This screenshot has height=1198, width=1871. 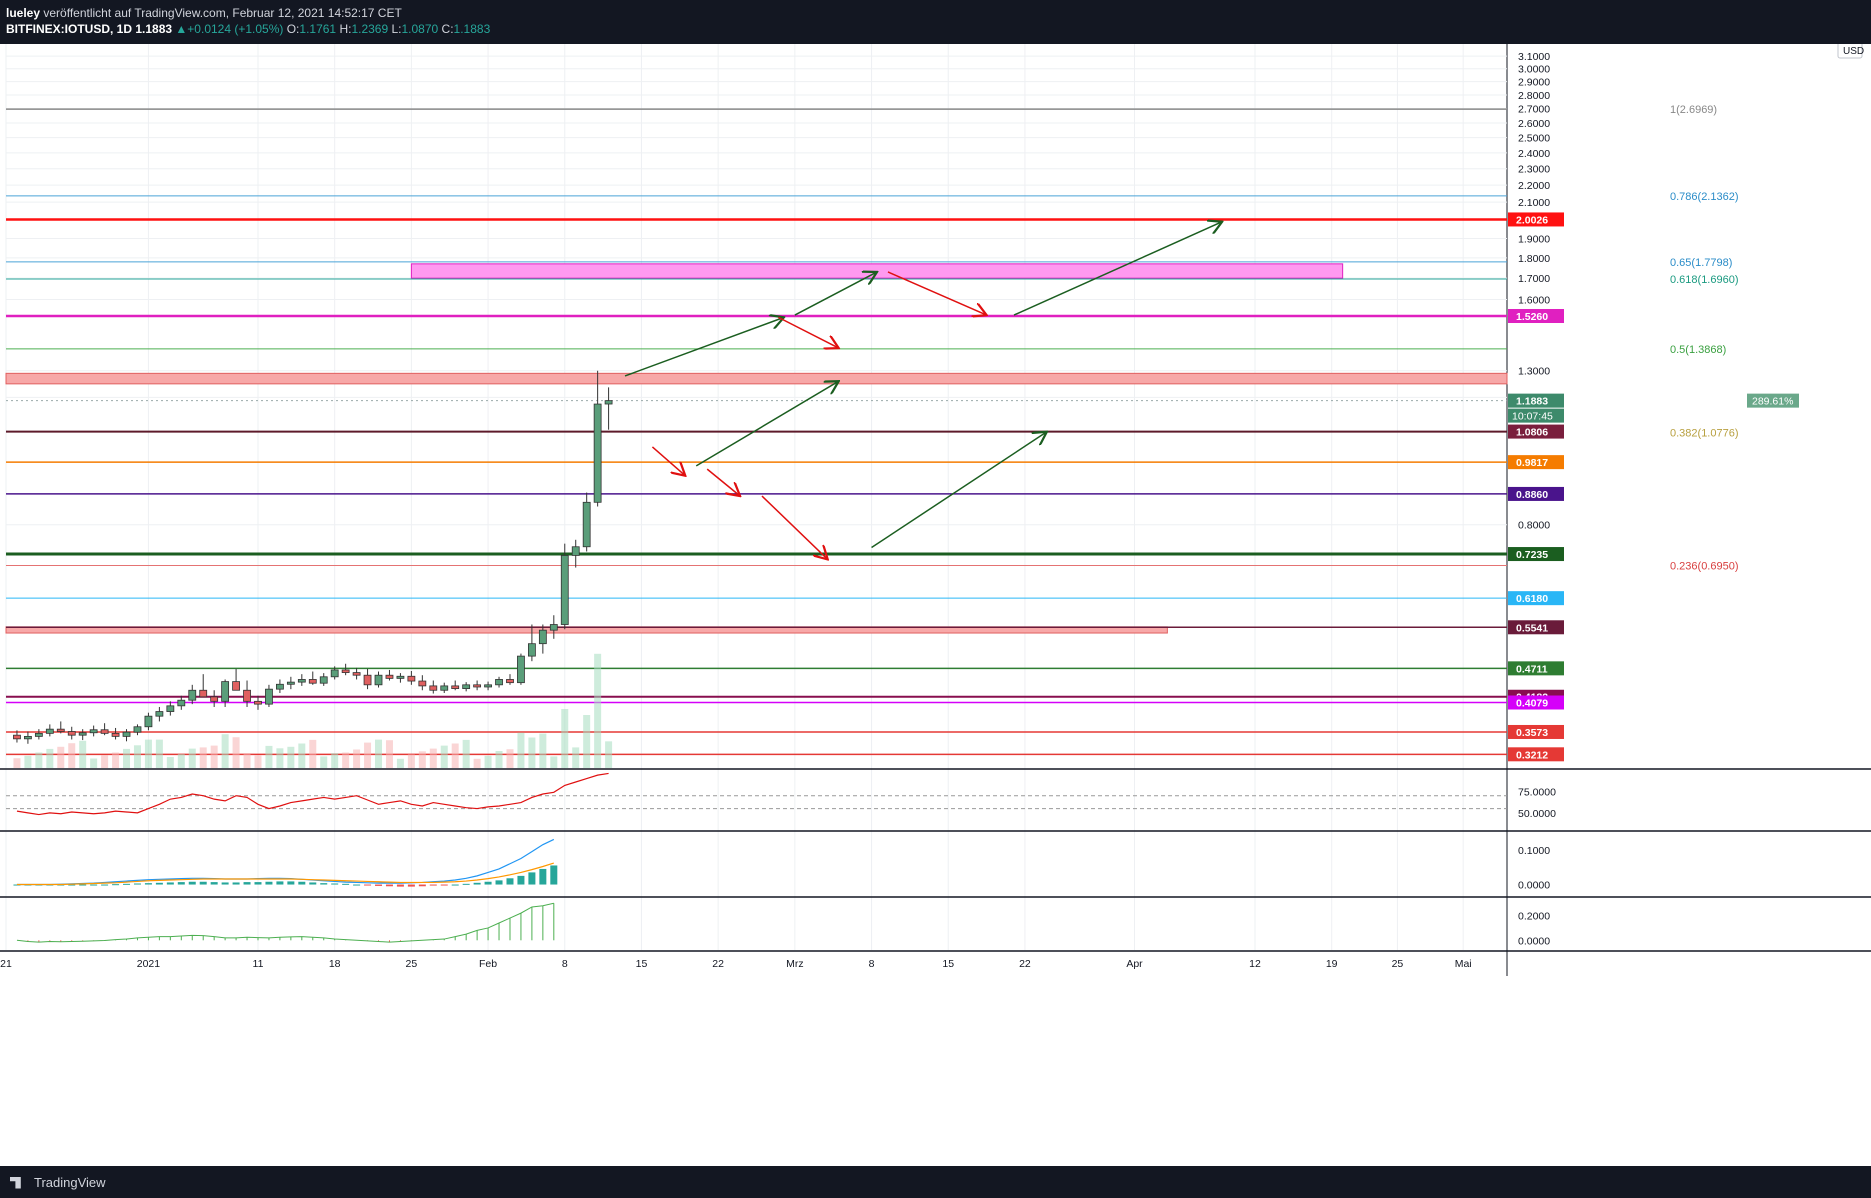 What do you see at coordinates (285, 922) in the screenshot?
I see `osc-line` at bounding box center [285, 922].